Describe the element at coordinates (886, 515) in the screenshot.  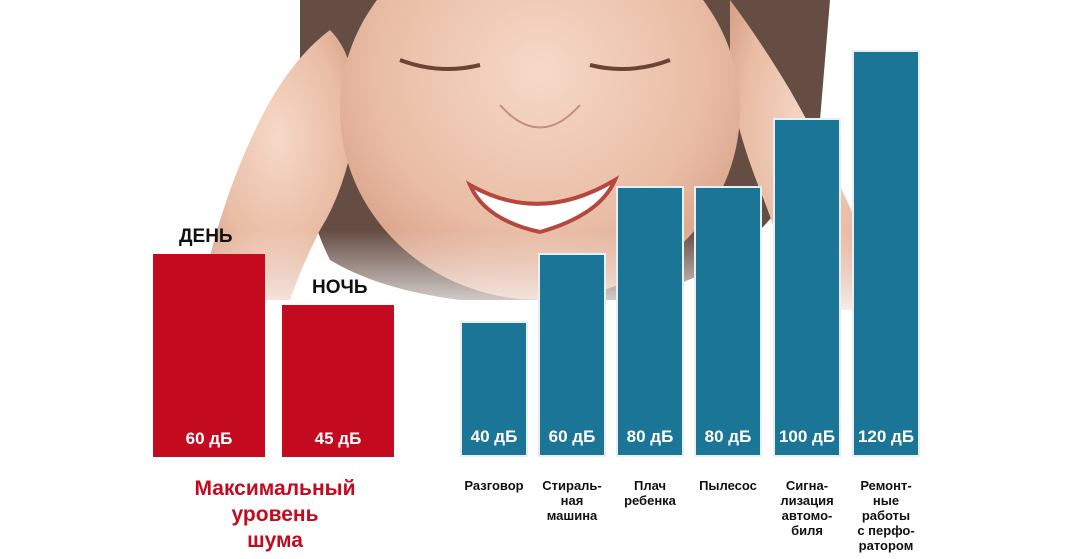
I see `category-label: Ремонт- ные работы с перфо- ратором` at that location.